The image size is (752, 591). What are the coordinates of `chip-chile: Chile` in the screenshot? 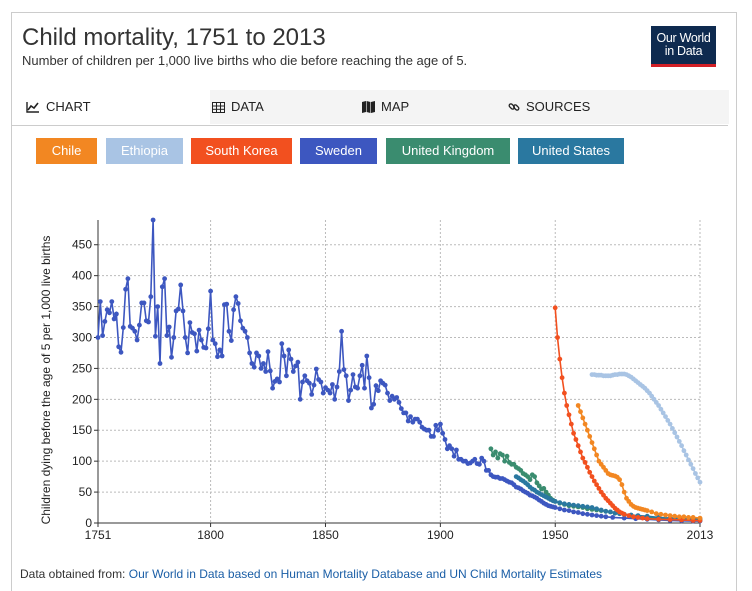 It's located at (66, 151).